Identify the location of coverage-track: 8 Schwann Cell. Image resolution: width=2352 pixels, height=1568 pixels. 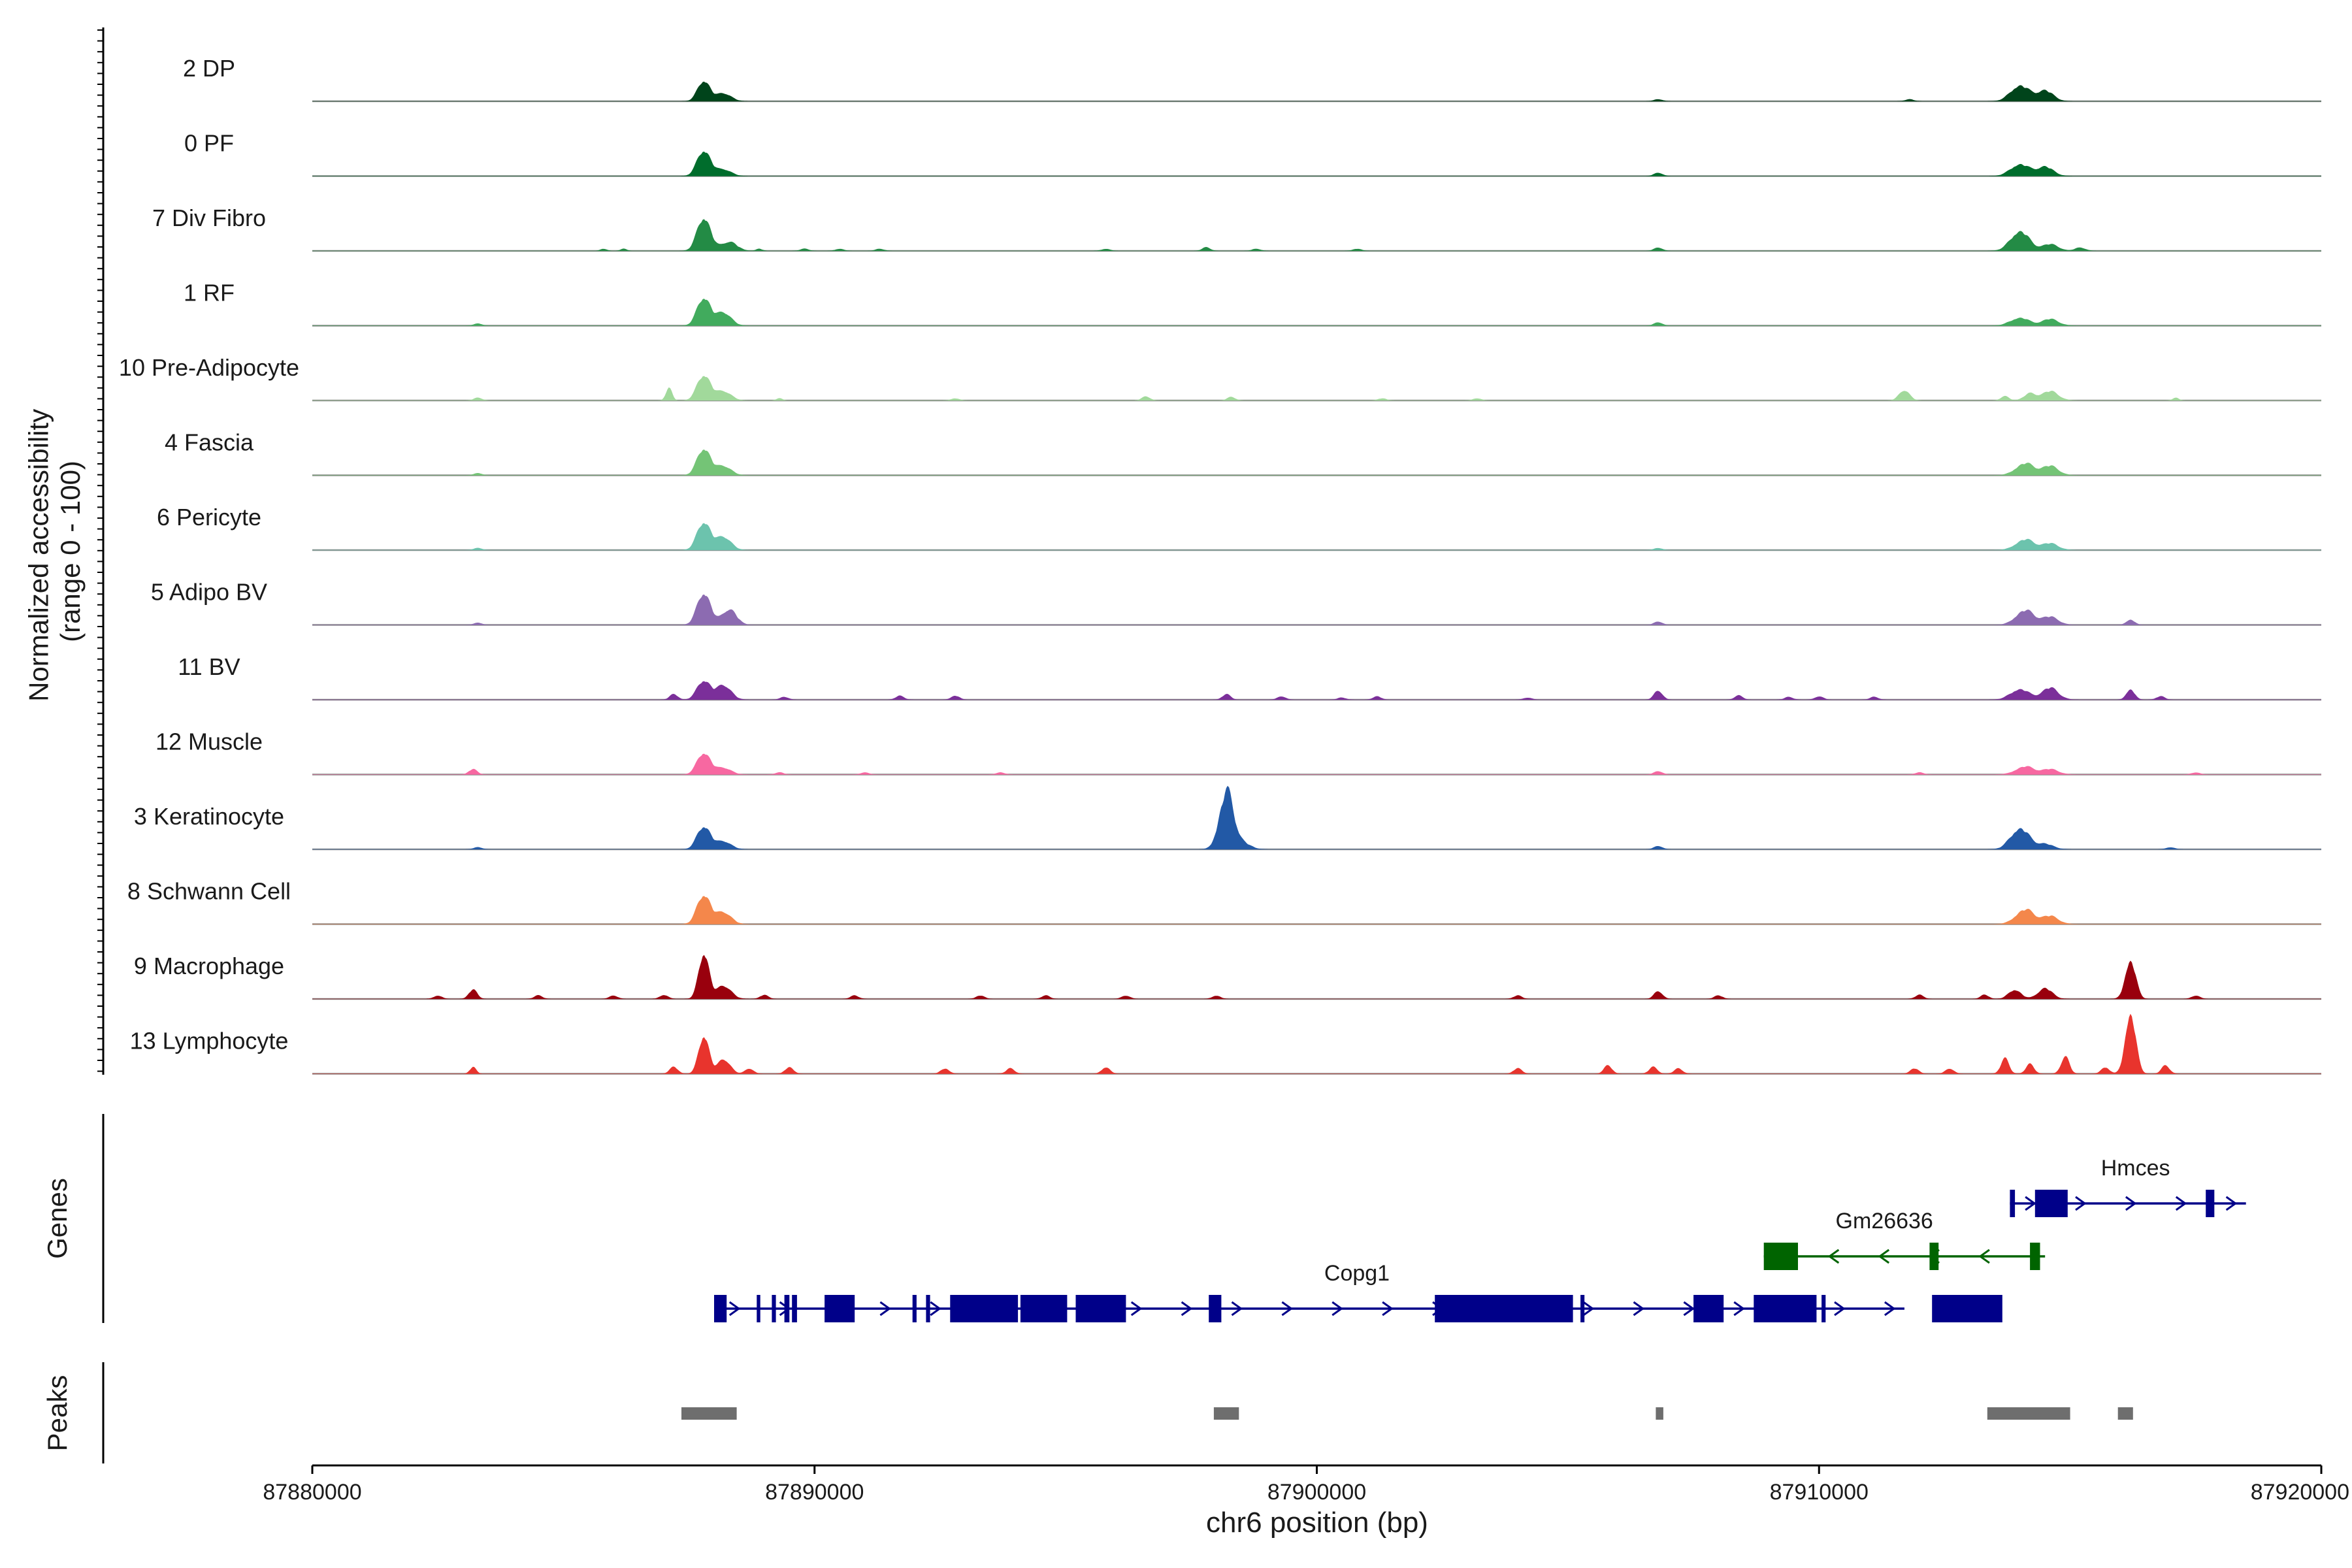
(1224, 901).